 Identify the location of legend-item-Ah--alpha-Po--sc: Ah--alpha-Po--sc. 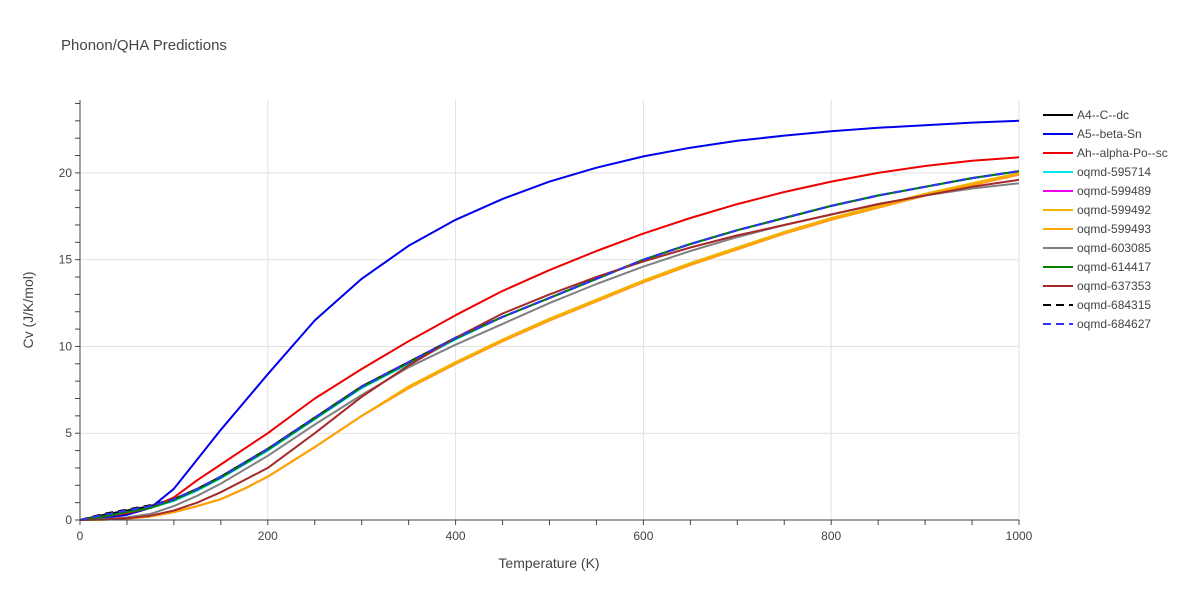
(1105, 153).